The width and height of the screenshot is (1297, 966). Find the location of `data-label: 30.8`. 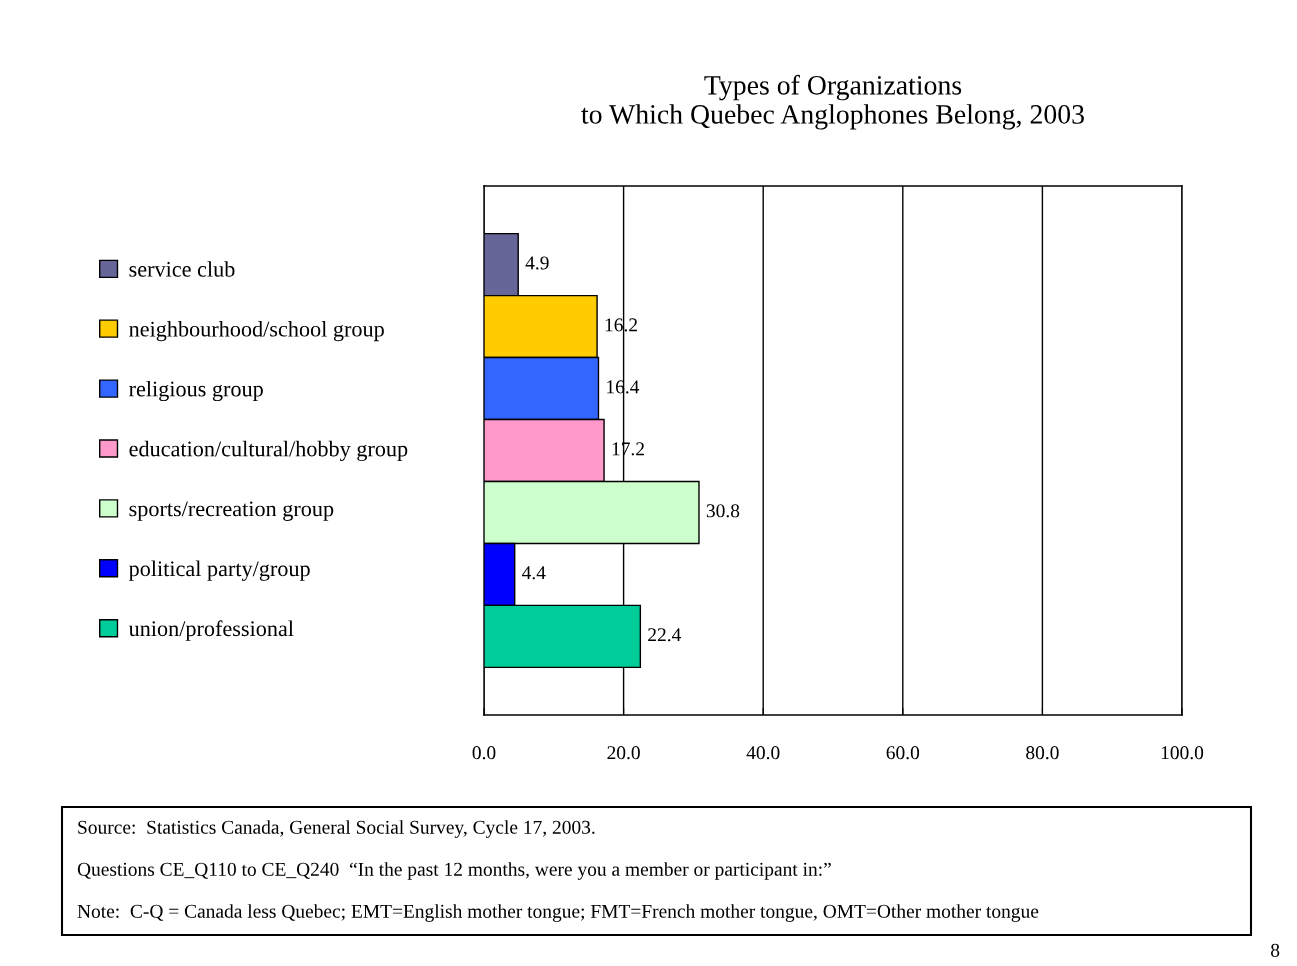

data-label: 30.8 is located at coordinates (723, 511).